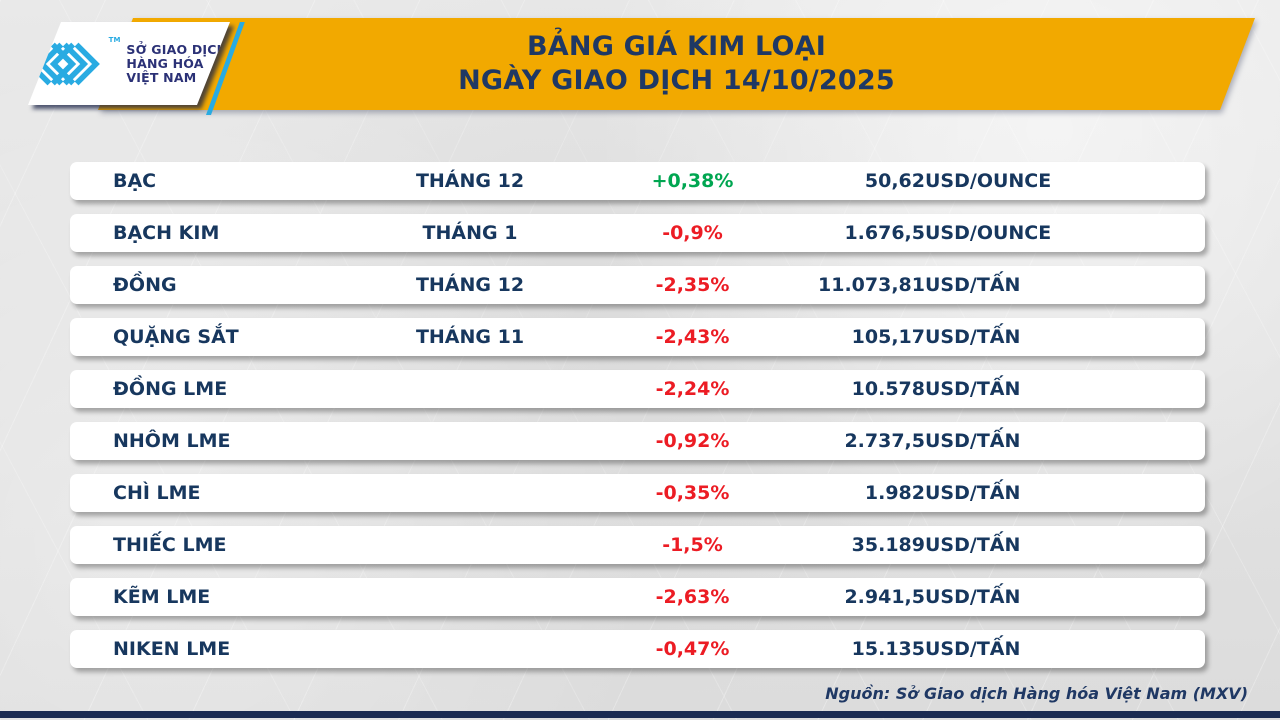 The height and width of the screenshot is (720, 1280). What do you see at coordinates (637, 597) in the screenshot?
I see `table-row-kem-lme: KẼM LME -2,63% 2.941,5 USD/TẤN` at bounding box center [637, 597].